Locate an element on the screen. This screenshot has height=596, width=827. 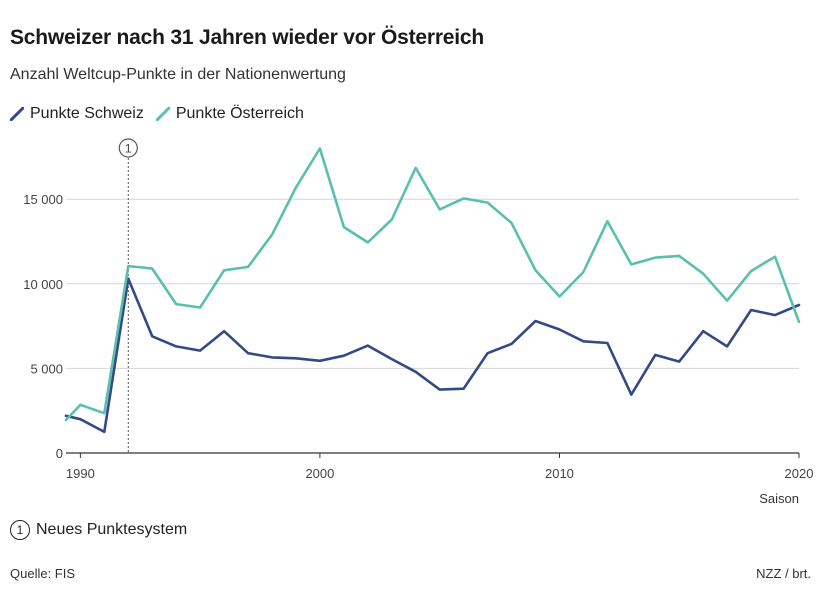
footnote-marker-icon: 1 is located at coordinates (20, 530).